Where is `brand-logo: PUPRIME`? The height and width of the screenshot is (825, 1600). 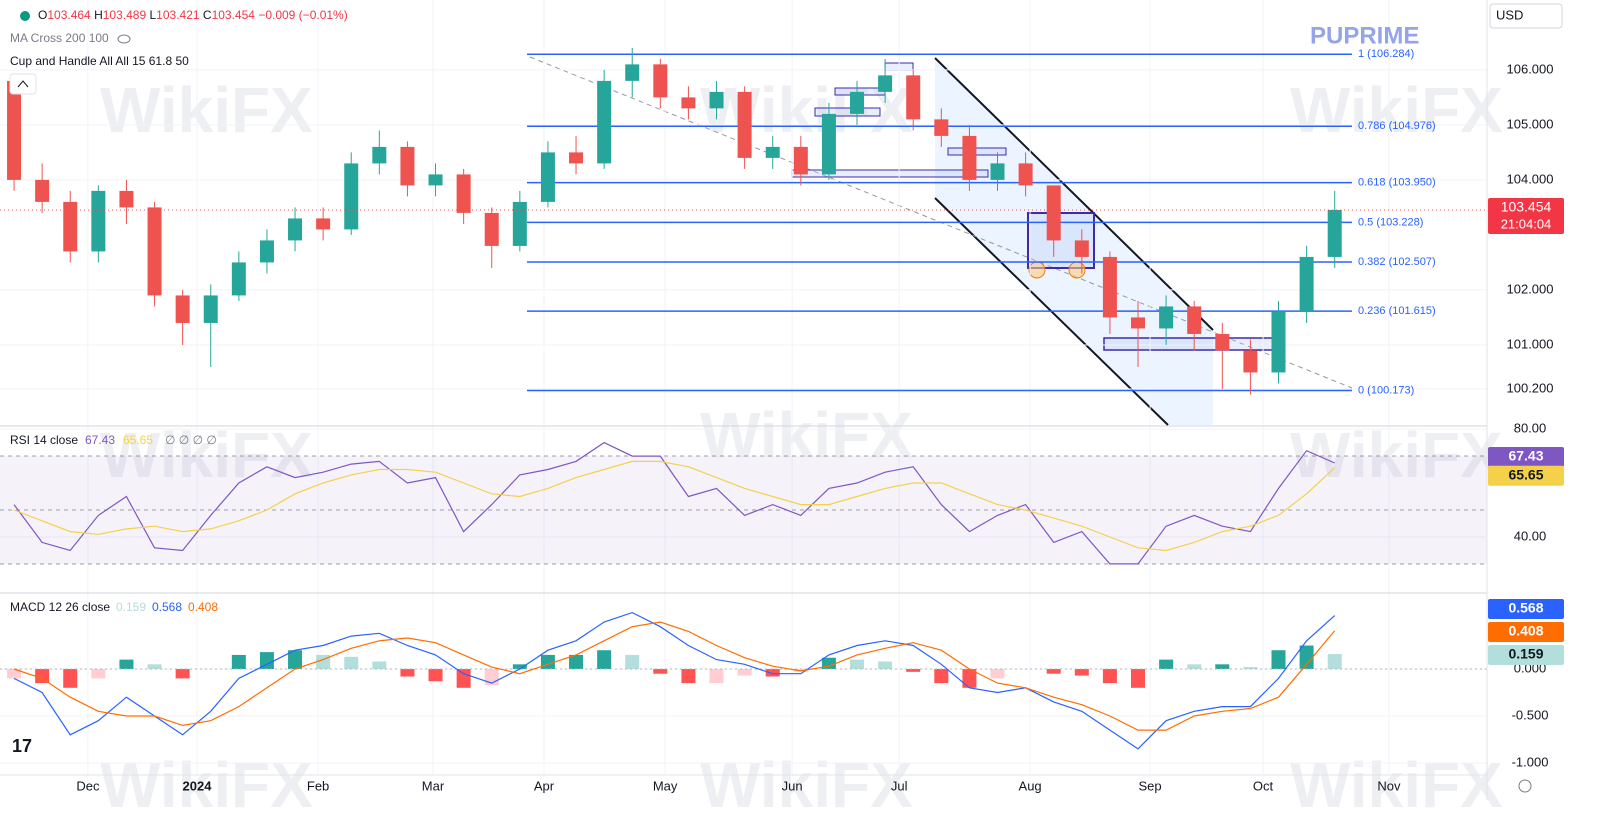 brand-logo: PUPRIME is located at coordinates (1364, 35).